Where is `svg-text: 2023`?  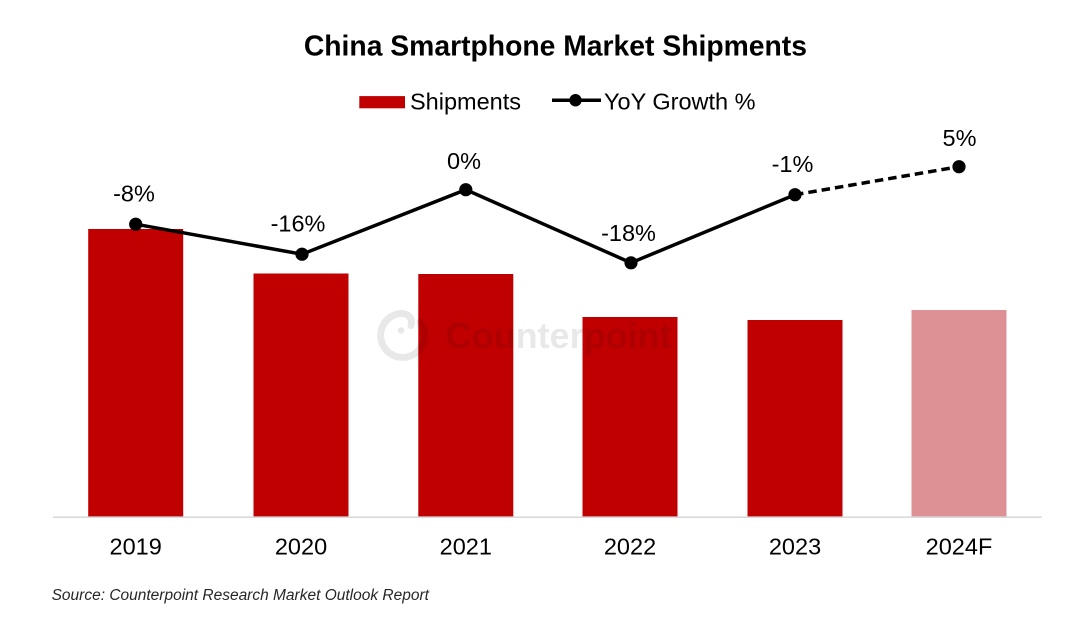 svg-text: 2023 is located at coordinates (795, 547).